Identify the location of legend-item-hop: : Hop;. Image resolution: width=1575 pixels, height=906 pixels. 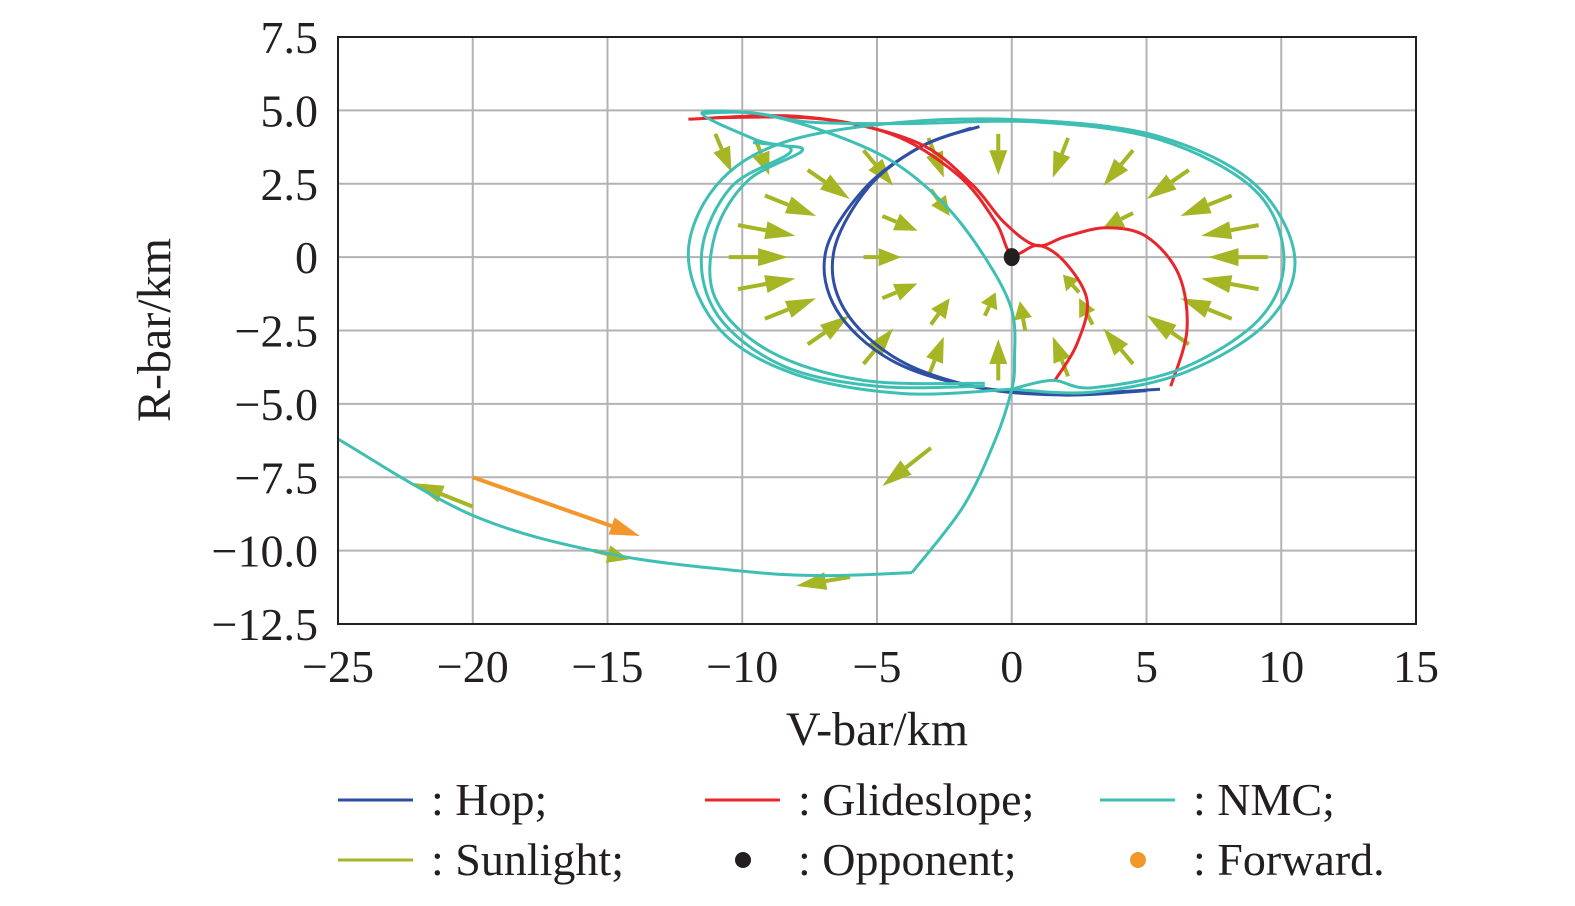
(442, 799).